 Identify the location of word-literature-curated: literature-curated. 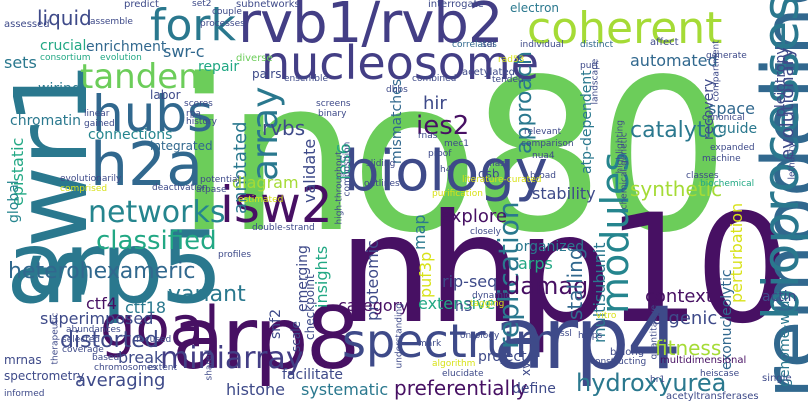
(502, 180).